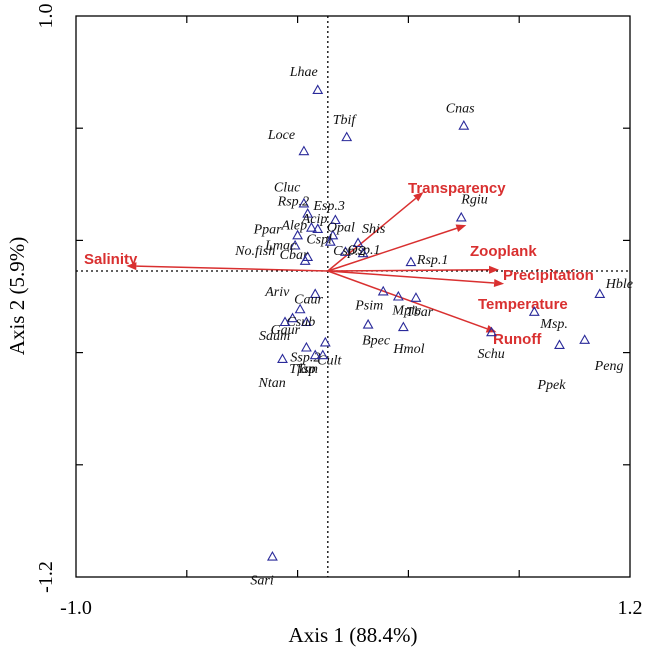 Image resolution: width=653 pixels, height=647 pixels. I want to click on species-label-sdum: Sdum, so click(274, 336).